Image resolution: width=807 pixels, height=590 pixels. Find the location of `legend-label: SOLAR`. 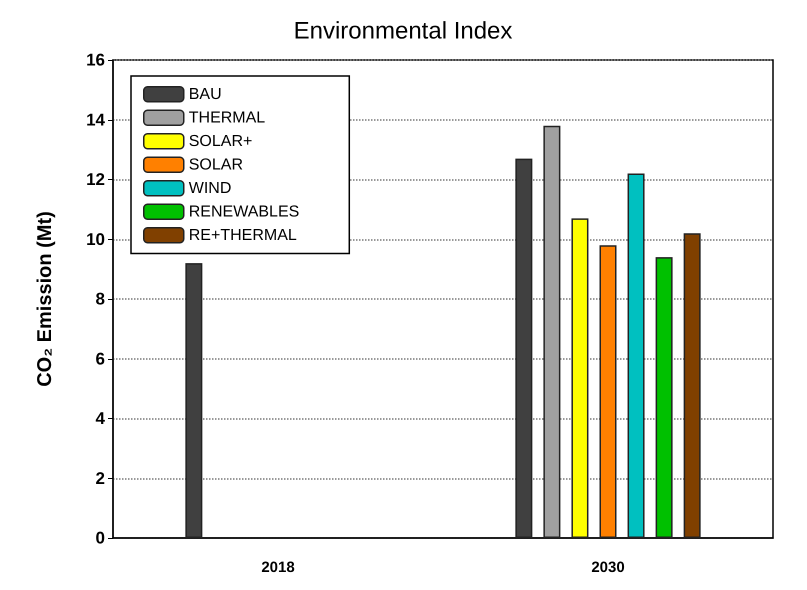

legend-label: SOLAR is located at coordinates (215, 165).